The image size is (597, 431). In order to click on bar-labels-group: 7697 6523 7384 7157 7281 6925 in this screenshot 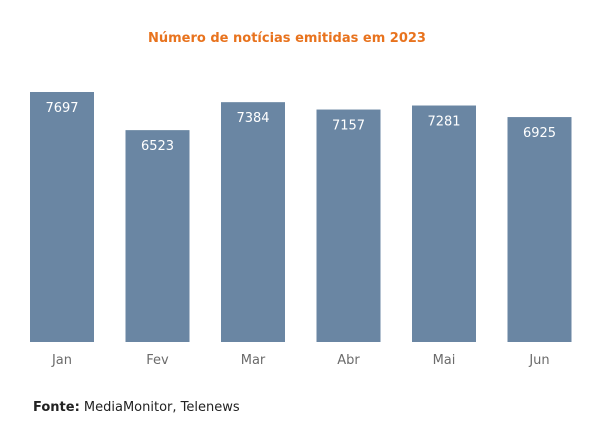, I will do `click(300, 127)`.